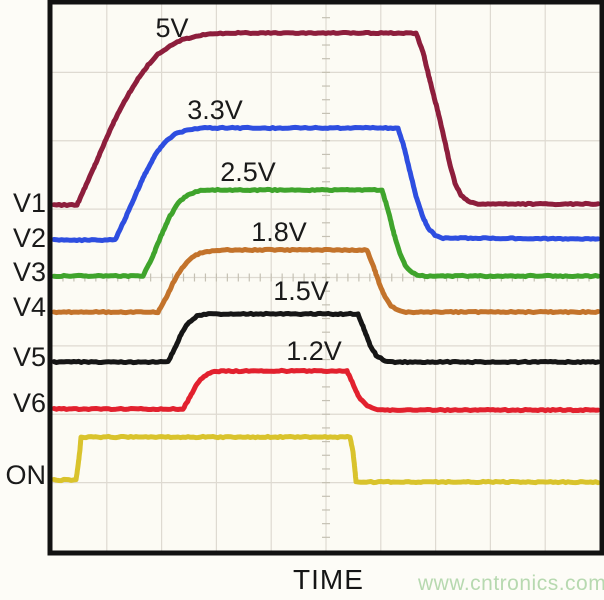 This screenshot has width=604, height=600. Describe the element at coordinates (215, 110) in the screenshot. I see `trace-label-v2: 3.3V` at that location.